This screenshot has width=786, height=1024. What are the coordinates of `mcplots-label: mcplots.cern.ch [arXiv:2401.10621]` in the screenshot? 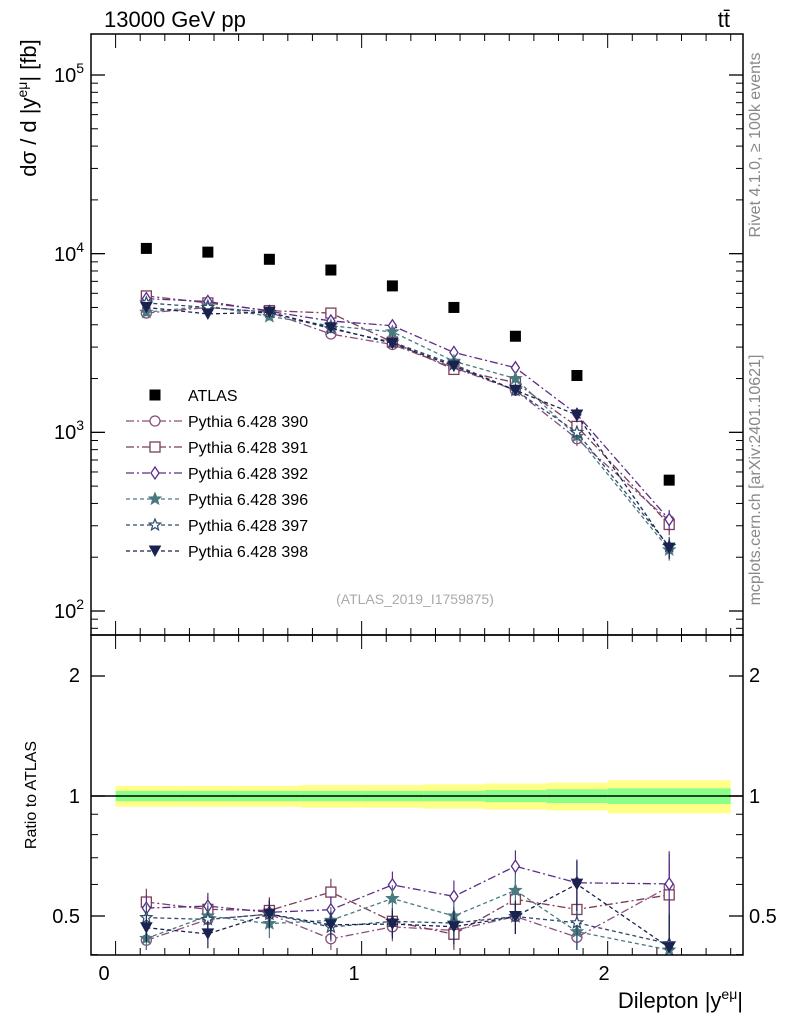 It's located at (755, 480).